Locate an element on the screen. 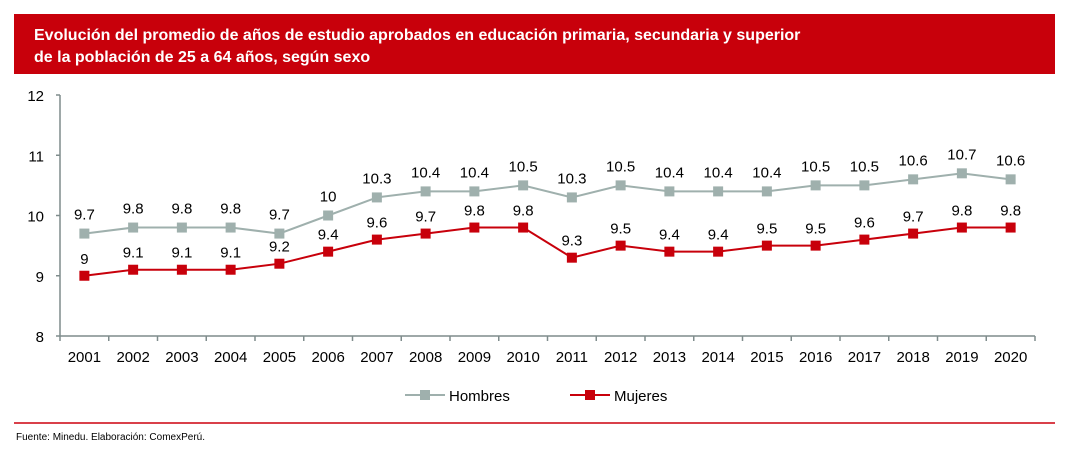  x-tick-label: 2007 is located at coordinates (376, 357).